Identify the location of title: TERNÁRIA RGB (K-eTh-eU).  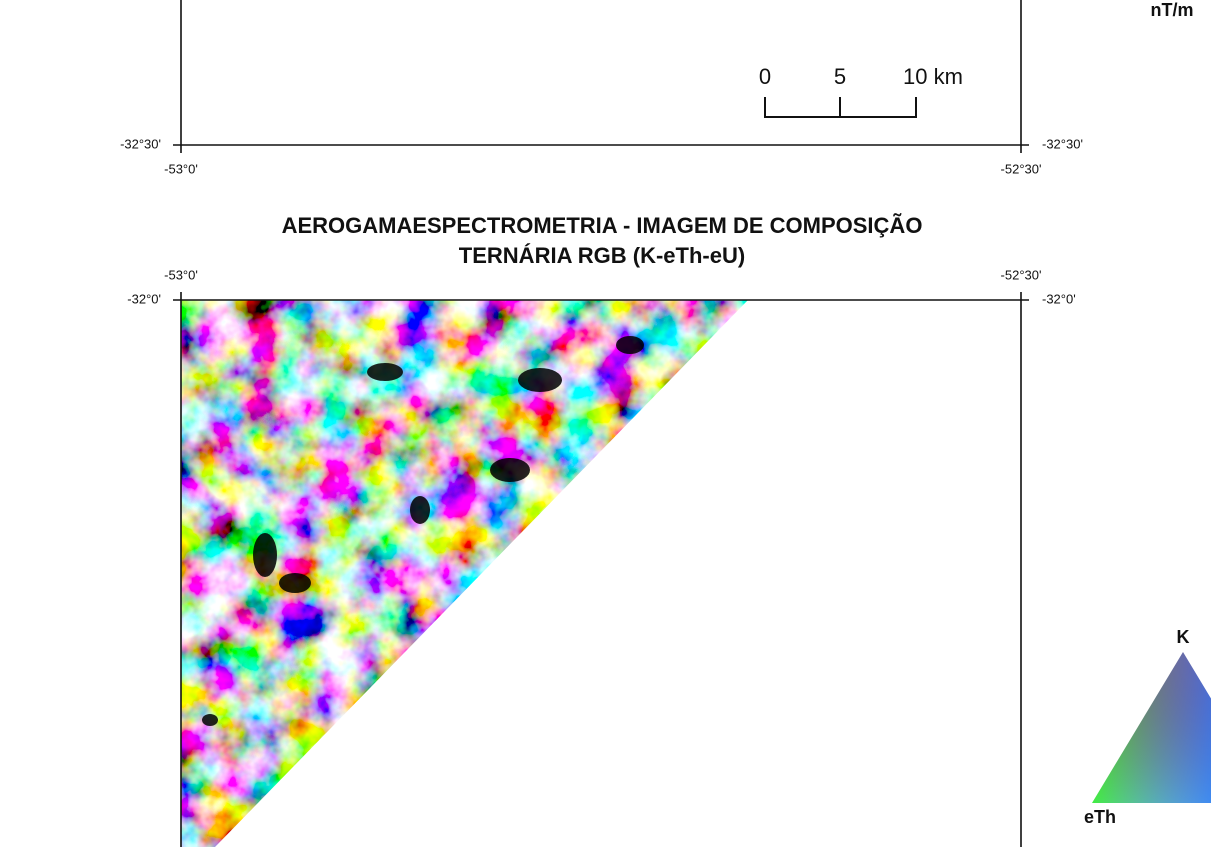
(602, 255).